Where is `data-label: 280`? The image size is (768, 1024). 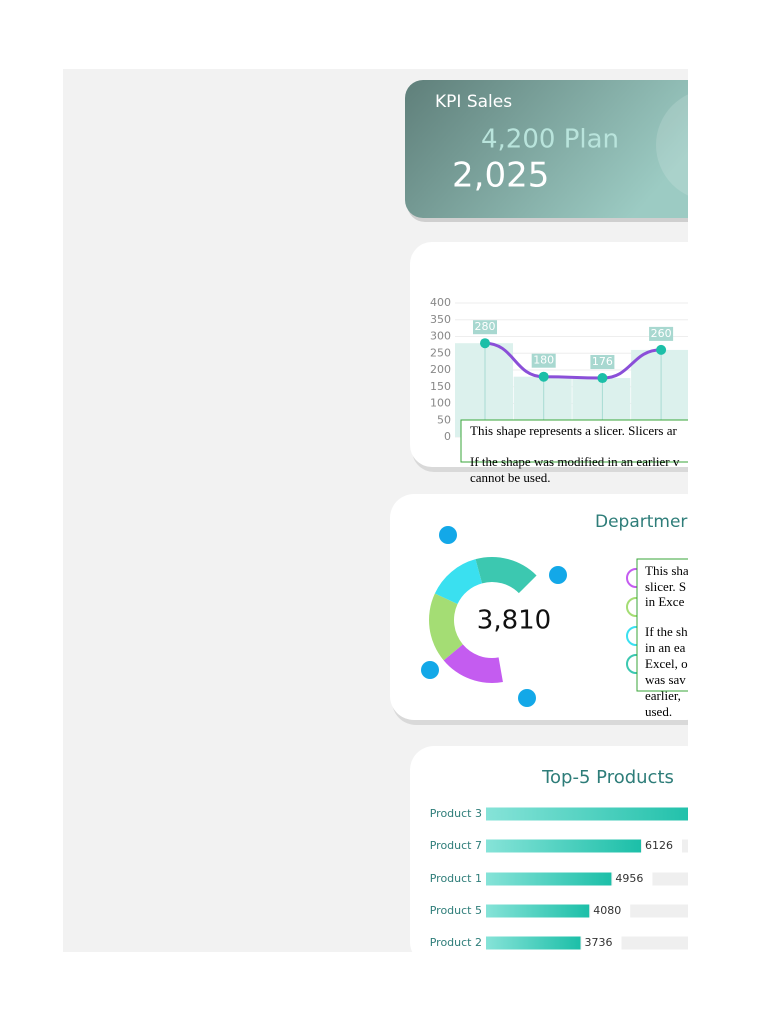
data-label: 280 is located at coordinates (485, 326).